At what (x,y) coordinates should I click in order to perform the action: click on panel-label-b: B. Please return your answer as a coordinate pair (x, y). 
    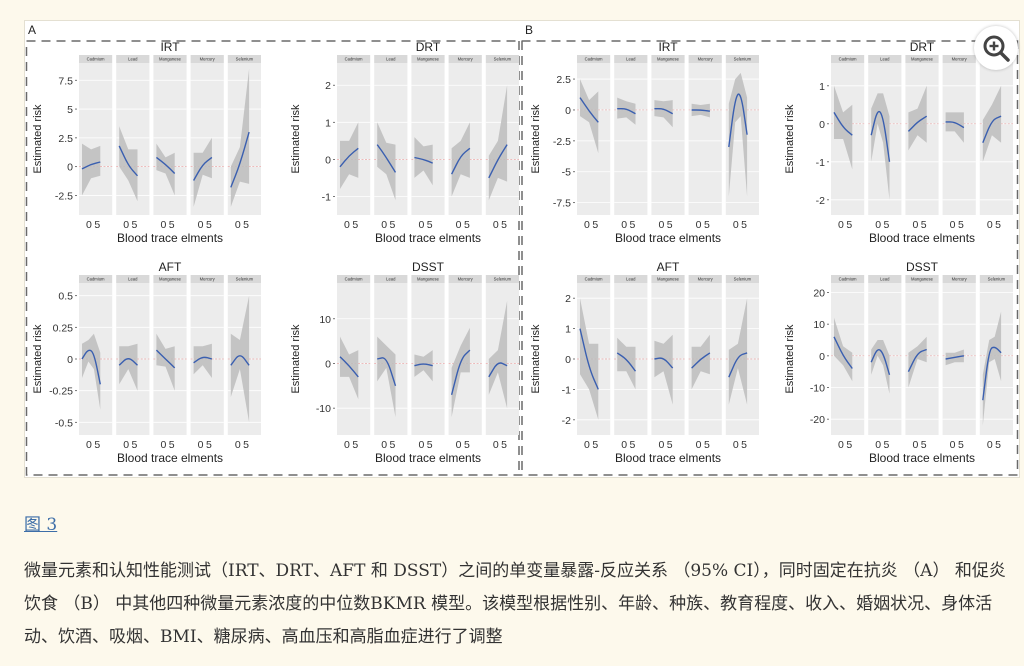
    Looking at the image, I should click on (529, 30).